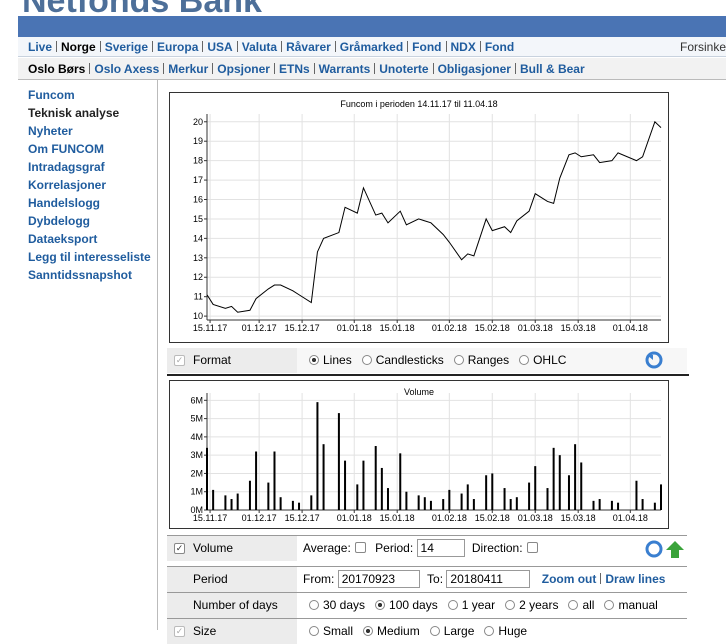  What do you see at coordinates (198, 180) in the screenshot?
I see `y-tick-label: 17` at bounding box center [198, 180].